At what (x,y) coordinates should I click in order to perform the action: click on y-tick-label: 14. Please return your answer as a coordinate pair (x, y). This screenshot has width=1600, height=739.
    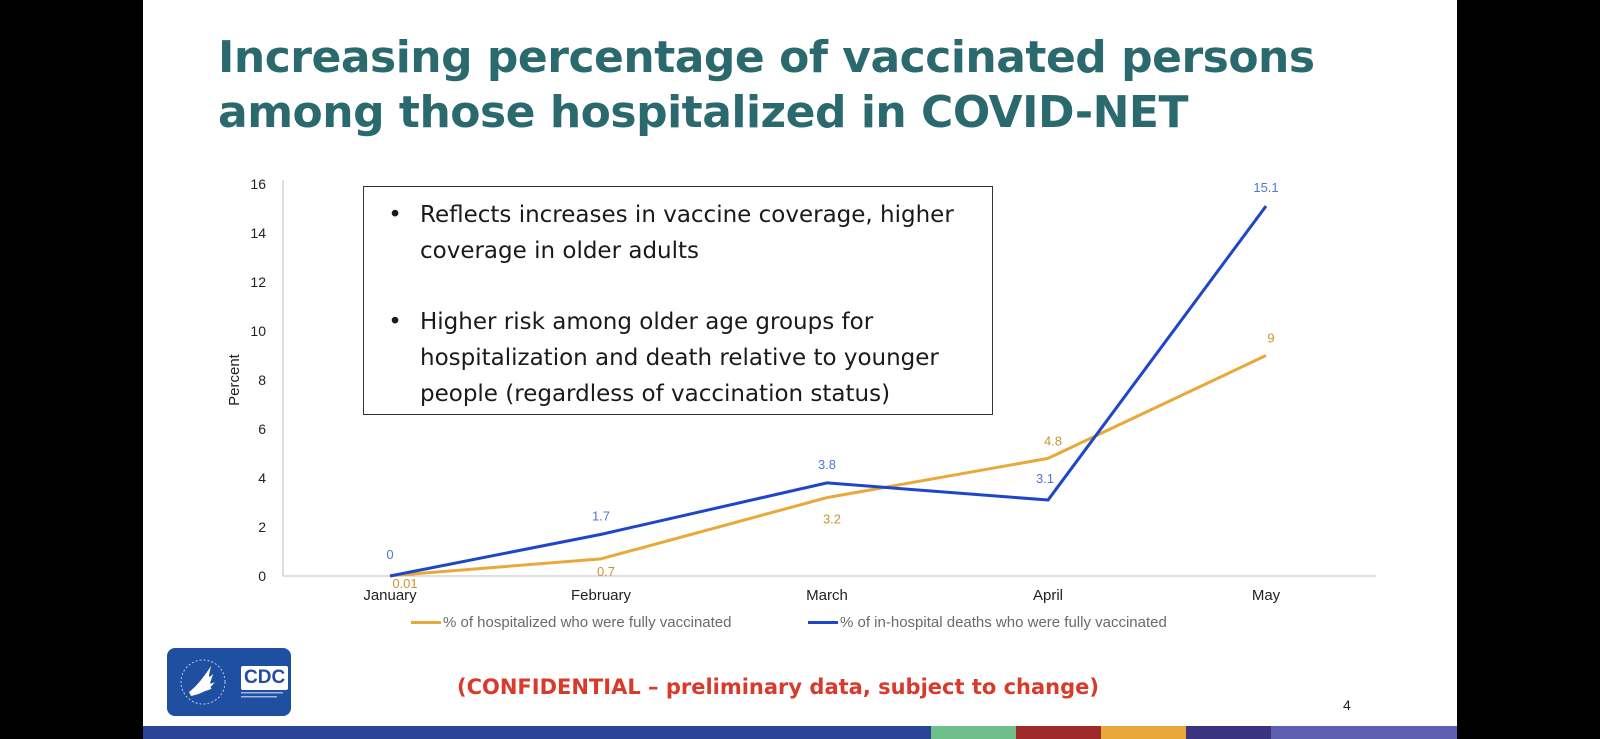
    Looking at the image, I should click on (258, 233).